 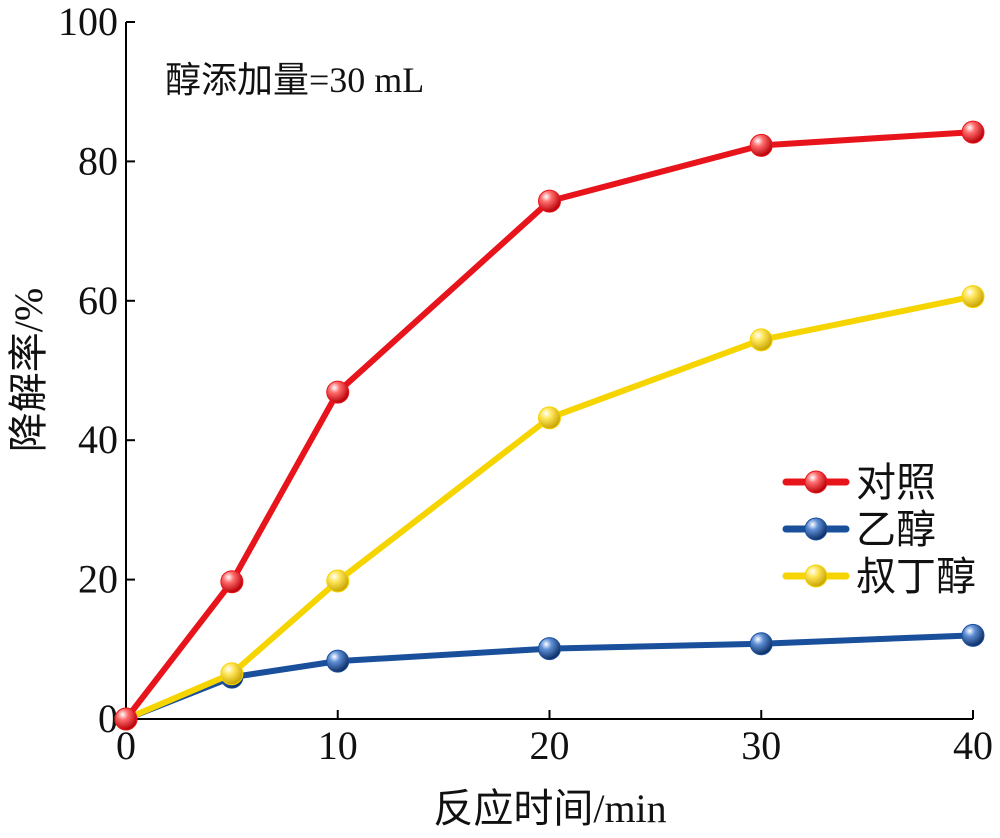 What do you see at coordinates (126, 745) in the screenshot?
I see `x-tick-label: 0` at bounding box center [126, 745].